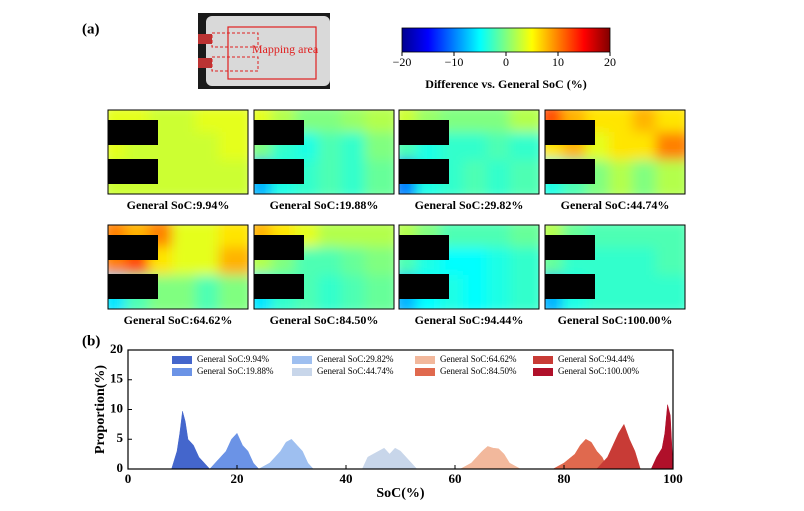 The width and height of the screenshot is (804, 511). Describe the element at coordinates (116, 348) in the screenshot. I see `y-tick-label: 20` at that location.